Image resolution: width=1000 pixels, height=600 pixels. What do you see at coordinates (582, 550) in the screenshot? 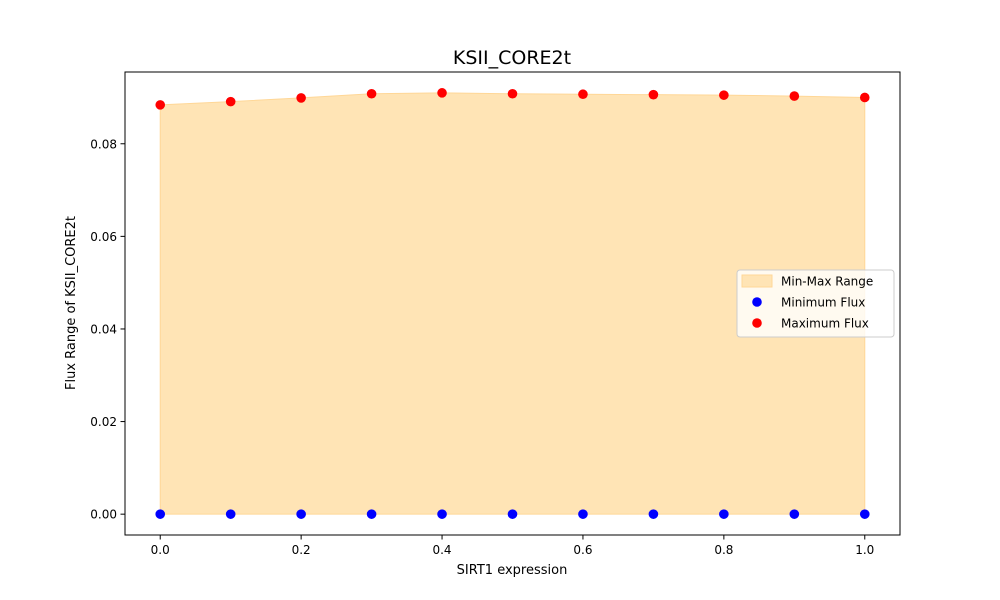
I see `x-tick-label: 0.6` at bounding box center [582, 550].